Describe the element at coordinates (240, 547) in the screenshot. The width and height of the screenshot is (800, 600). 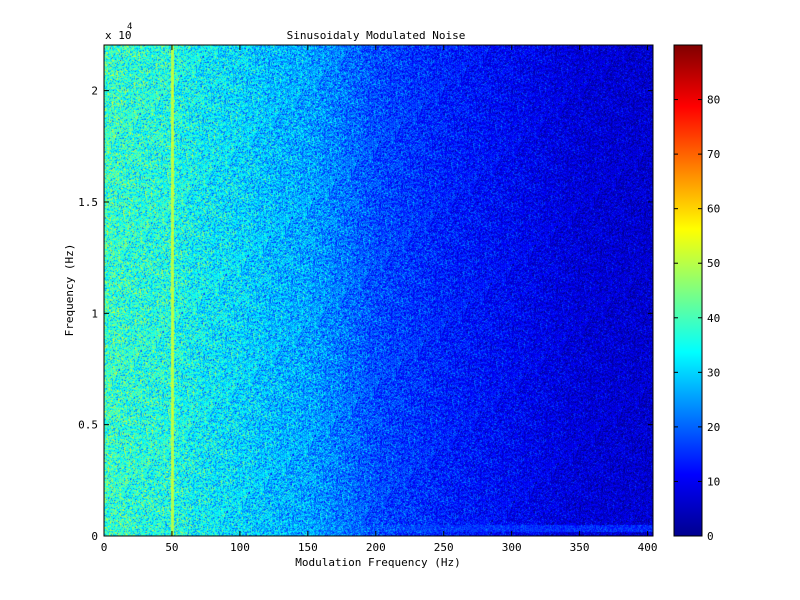
I see `x-tick-label: 100` at that location.